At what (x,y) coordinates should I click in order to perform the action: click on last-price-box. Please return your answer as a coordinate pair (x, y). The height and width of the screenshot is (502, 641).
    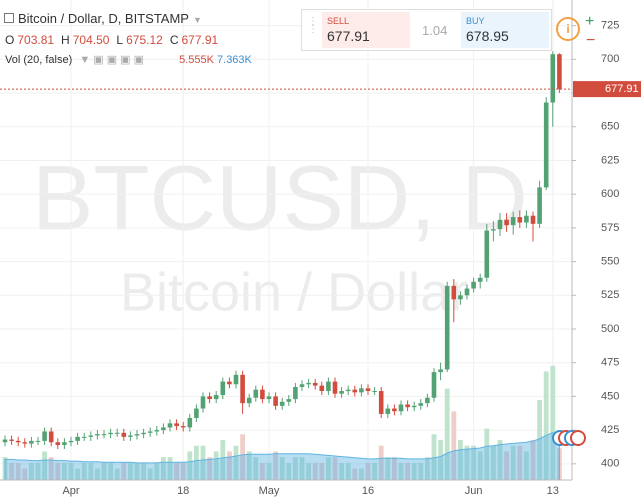
    Looking at the image, I should click on (607, 89).